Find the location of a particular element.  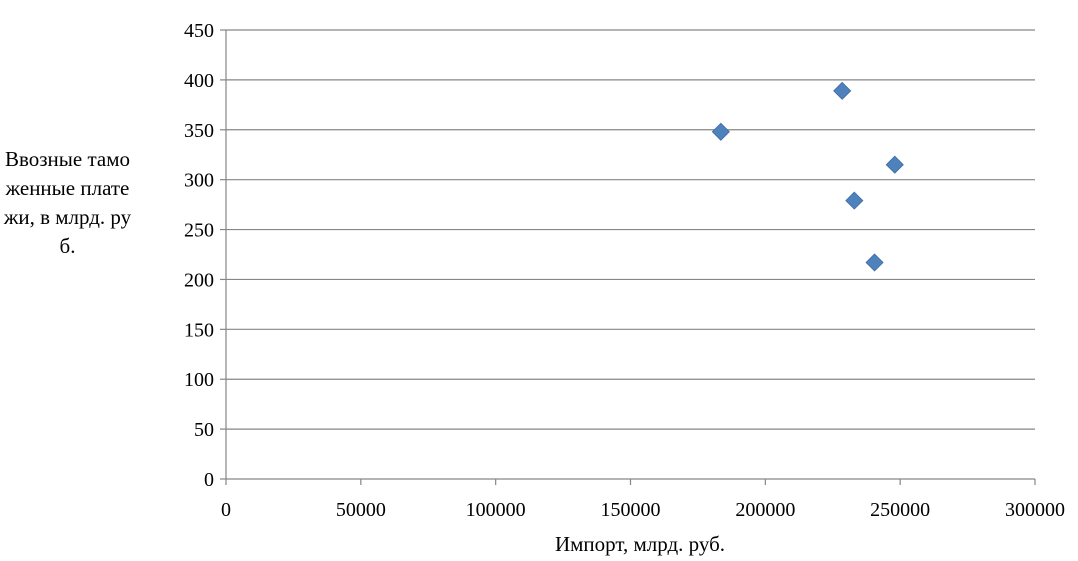

y-tick-label: 350 is located at coordinates (199, 131).